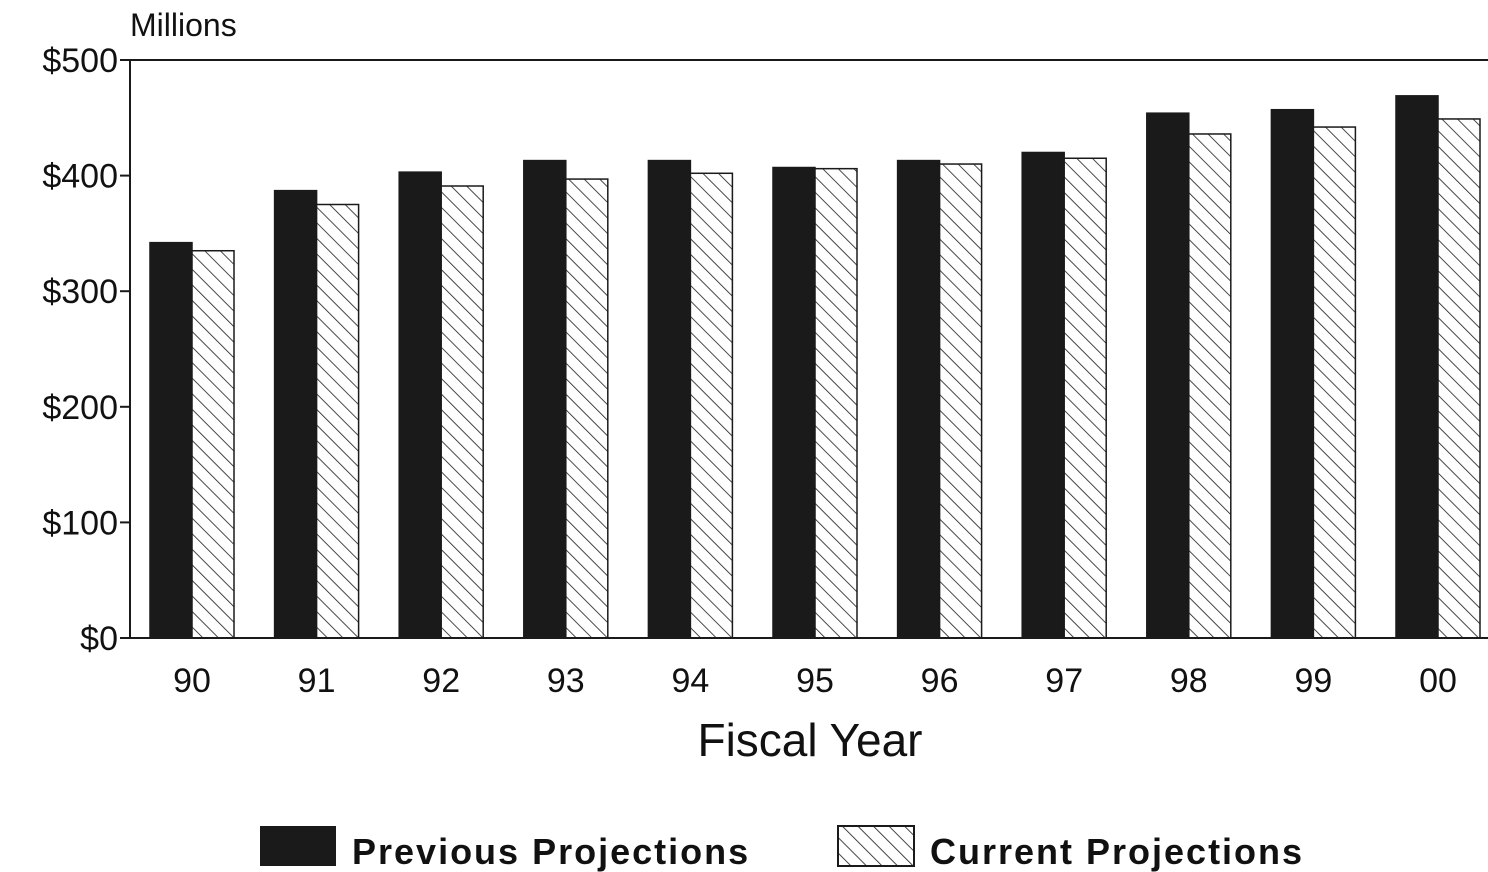 The width and height of the screenshot is (1488, 872). I want to click on y-unit-label: Millions, so click(183, 25).